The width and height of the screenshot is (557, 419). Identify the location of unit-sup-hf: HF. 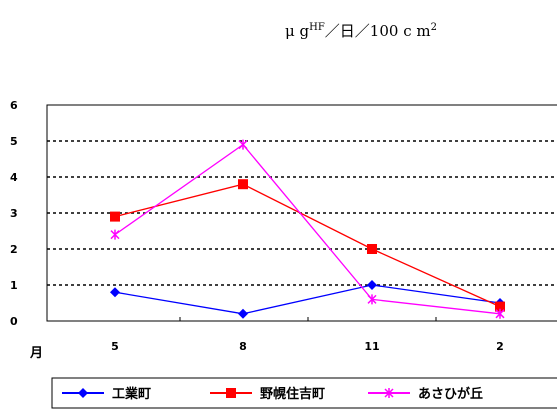
(317, 27).